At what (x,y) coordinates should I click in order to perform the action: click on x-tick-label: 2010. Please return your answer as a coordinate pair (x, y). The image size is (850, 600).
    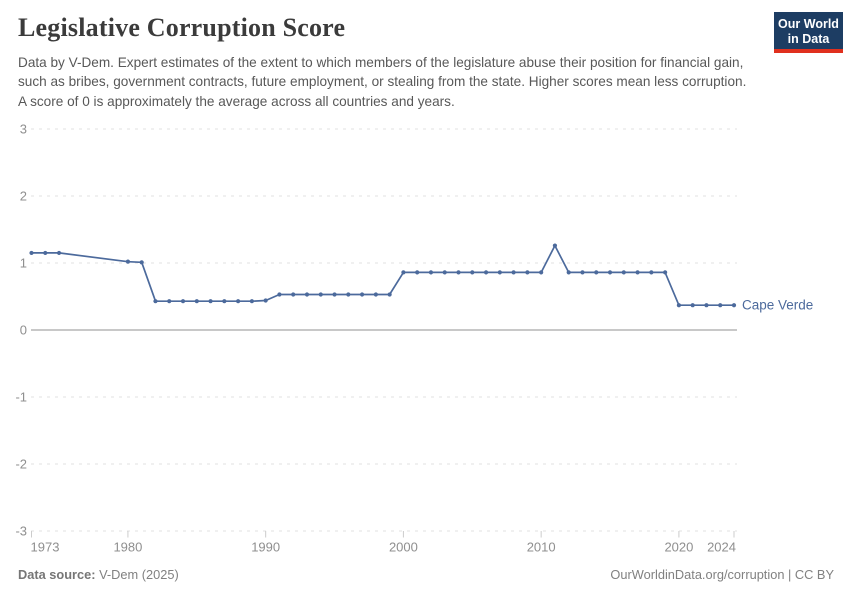
    Looking at the image, I should click on (541, 547).